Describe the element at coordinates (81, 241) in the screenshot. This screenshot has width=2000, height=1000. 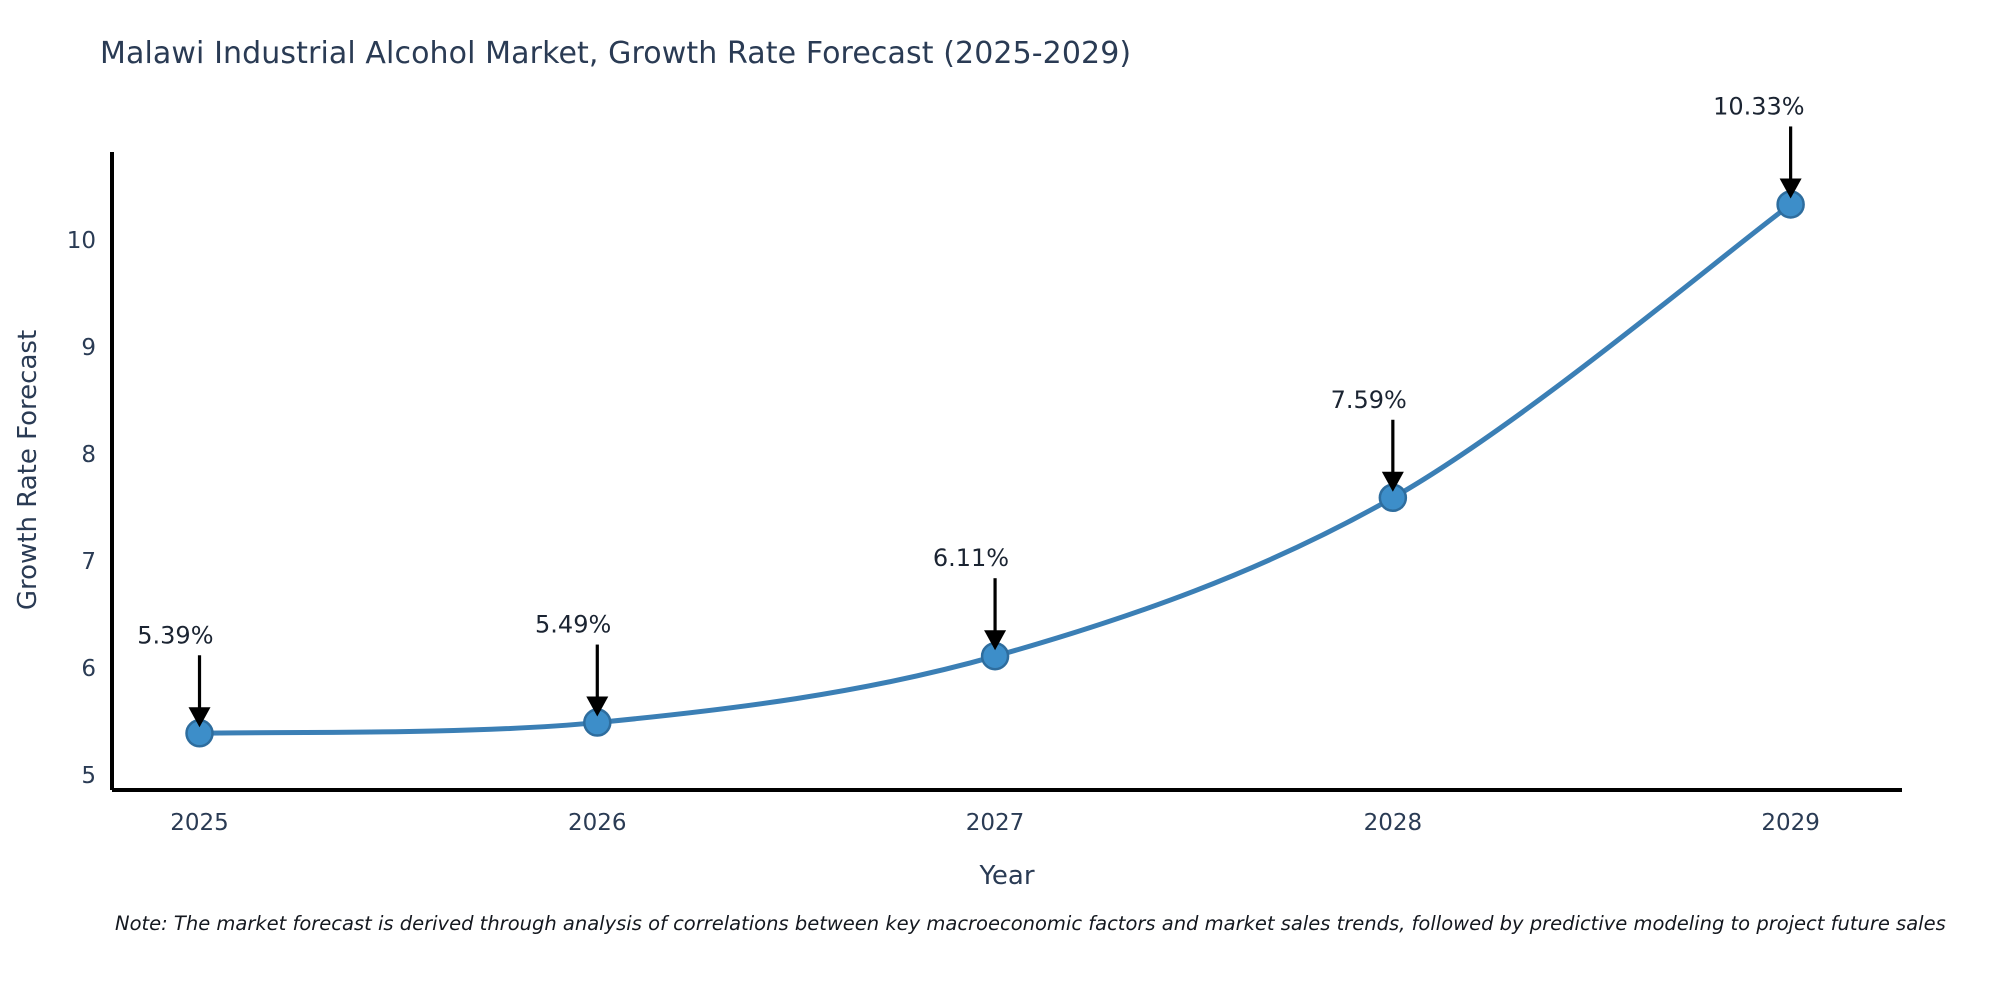
I see `y-axis-tick-label: 10` at that location.